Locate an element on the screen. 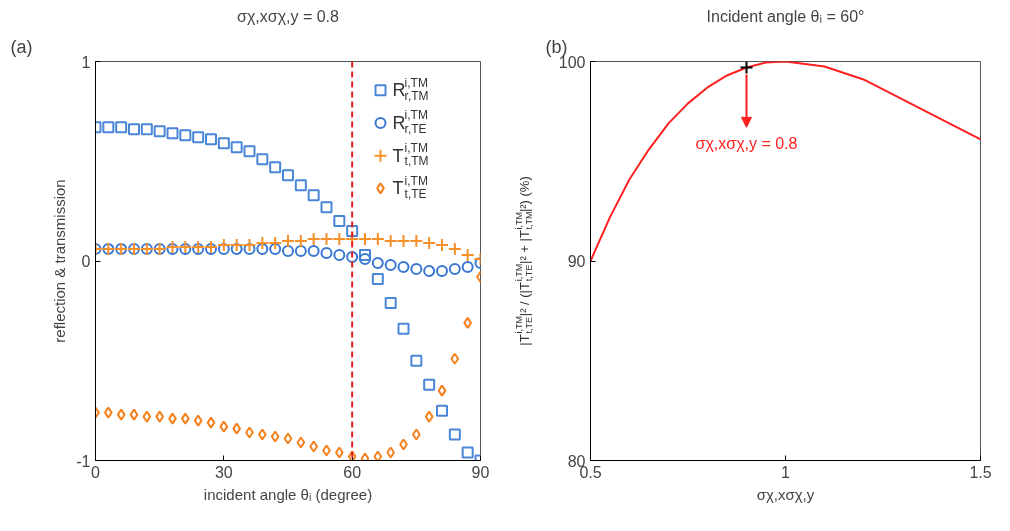 The height and width of the screenshot is (531, 1010). chart-title: Incident angle θᵢ = 60° is located at coordinates (785, 16).